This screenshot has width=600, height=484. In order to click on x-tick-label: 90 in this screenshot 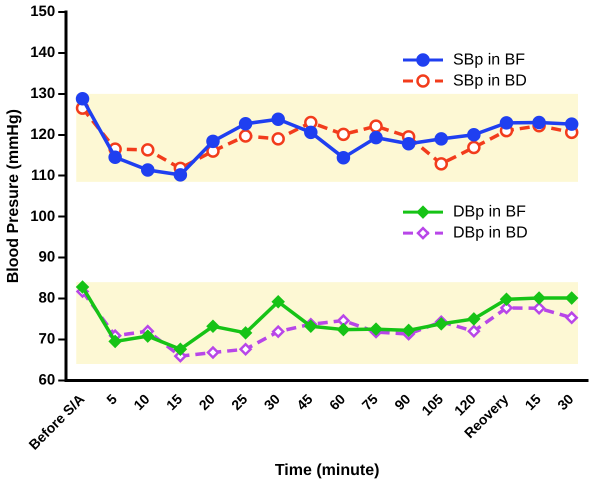, I will do `click(402, 402)`.